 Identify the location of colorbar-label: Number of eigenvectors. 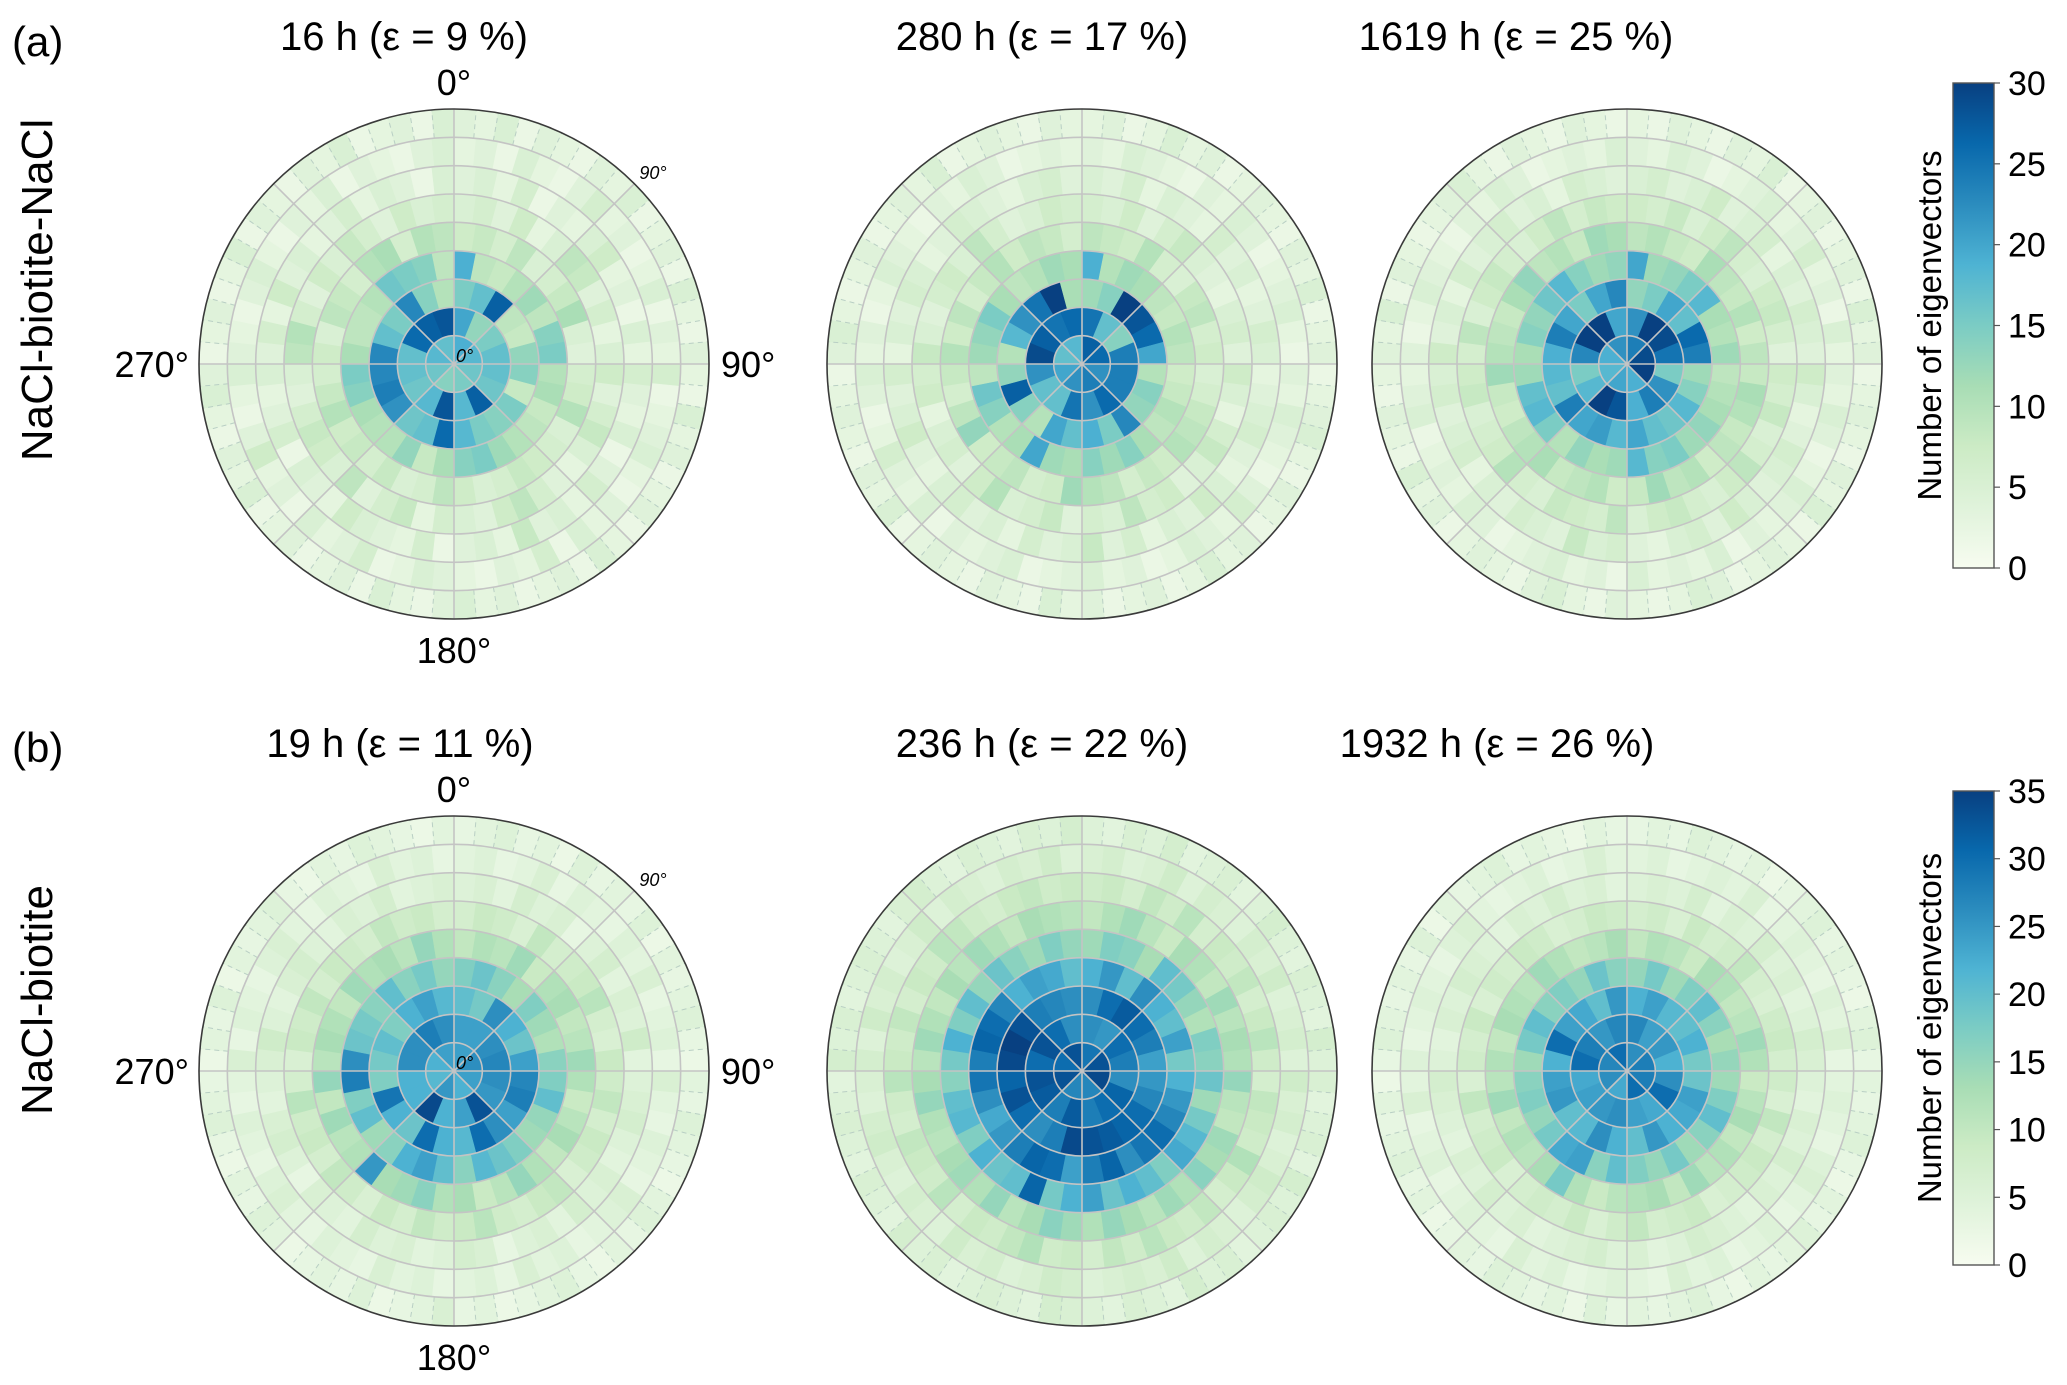
(1929, 1028).